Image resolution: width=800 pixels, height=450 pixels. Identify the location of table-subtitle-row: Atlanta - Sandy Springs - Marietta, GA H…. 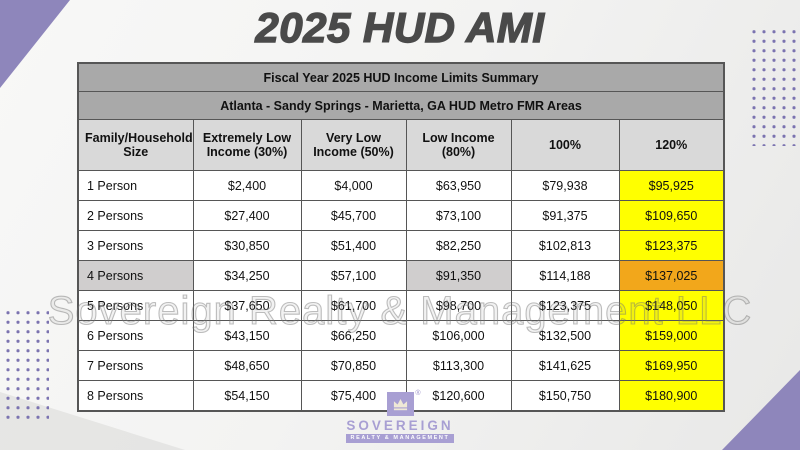
(401, 105).